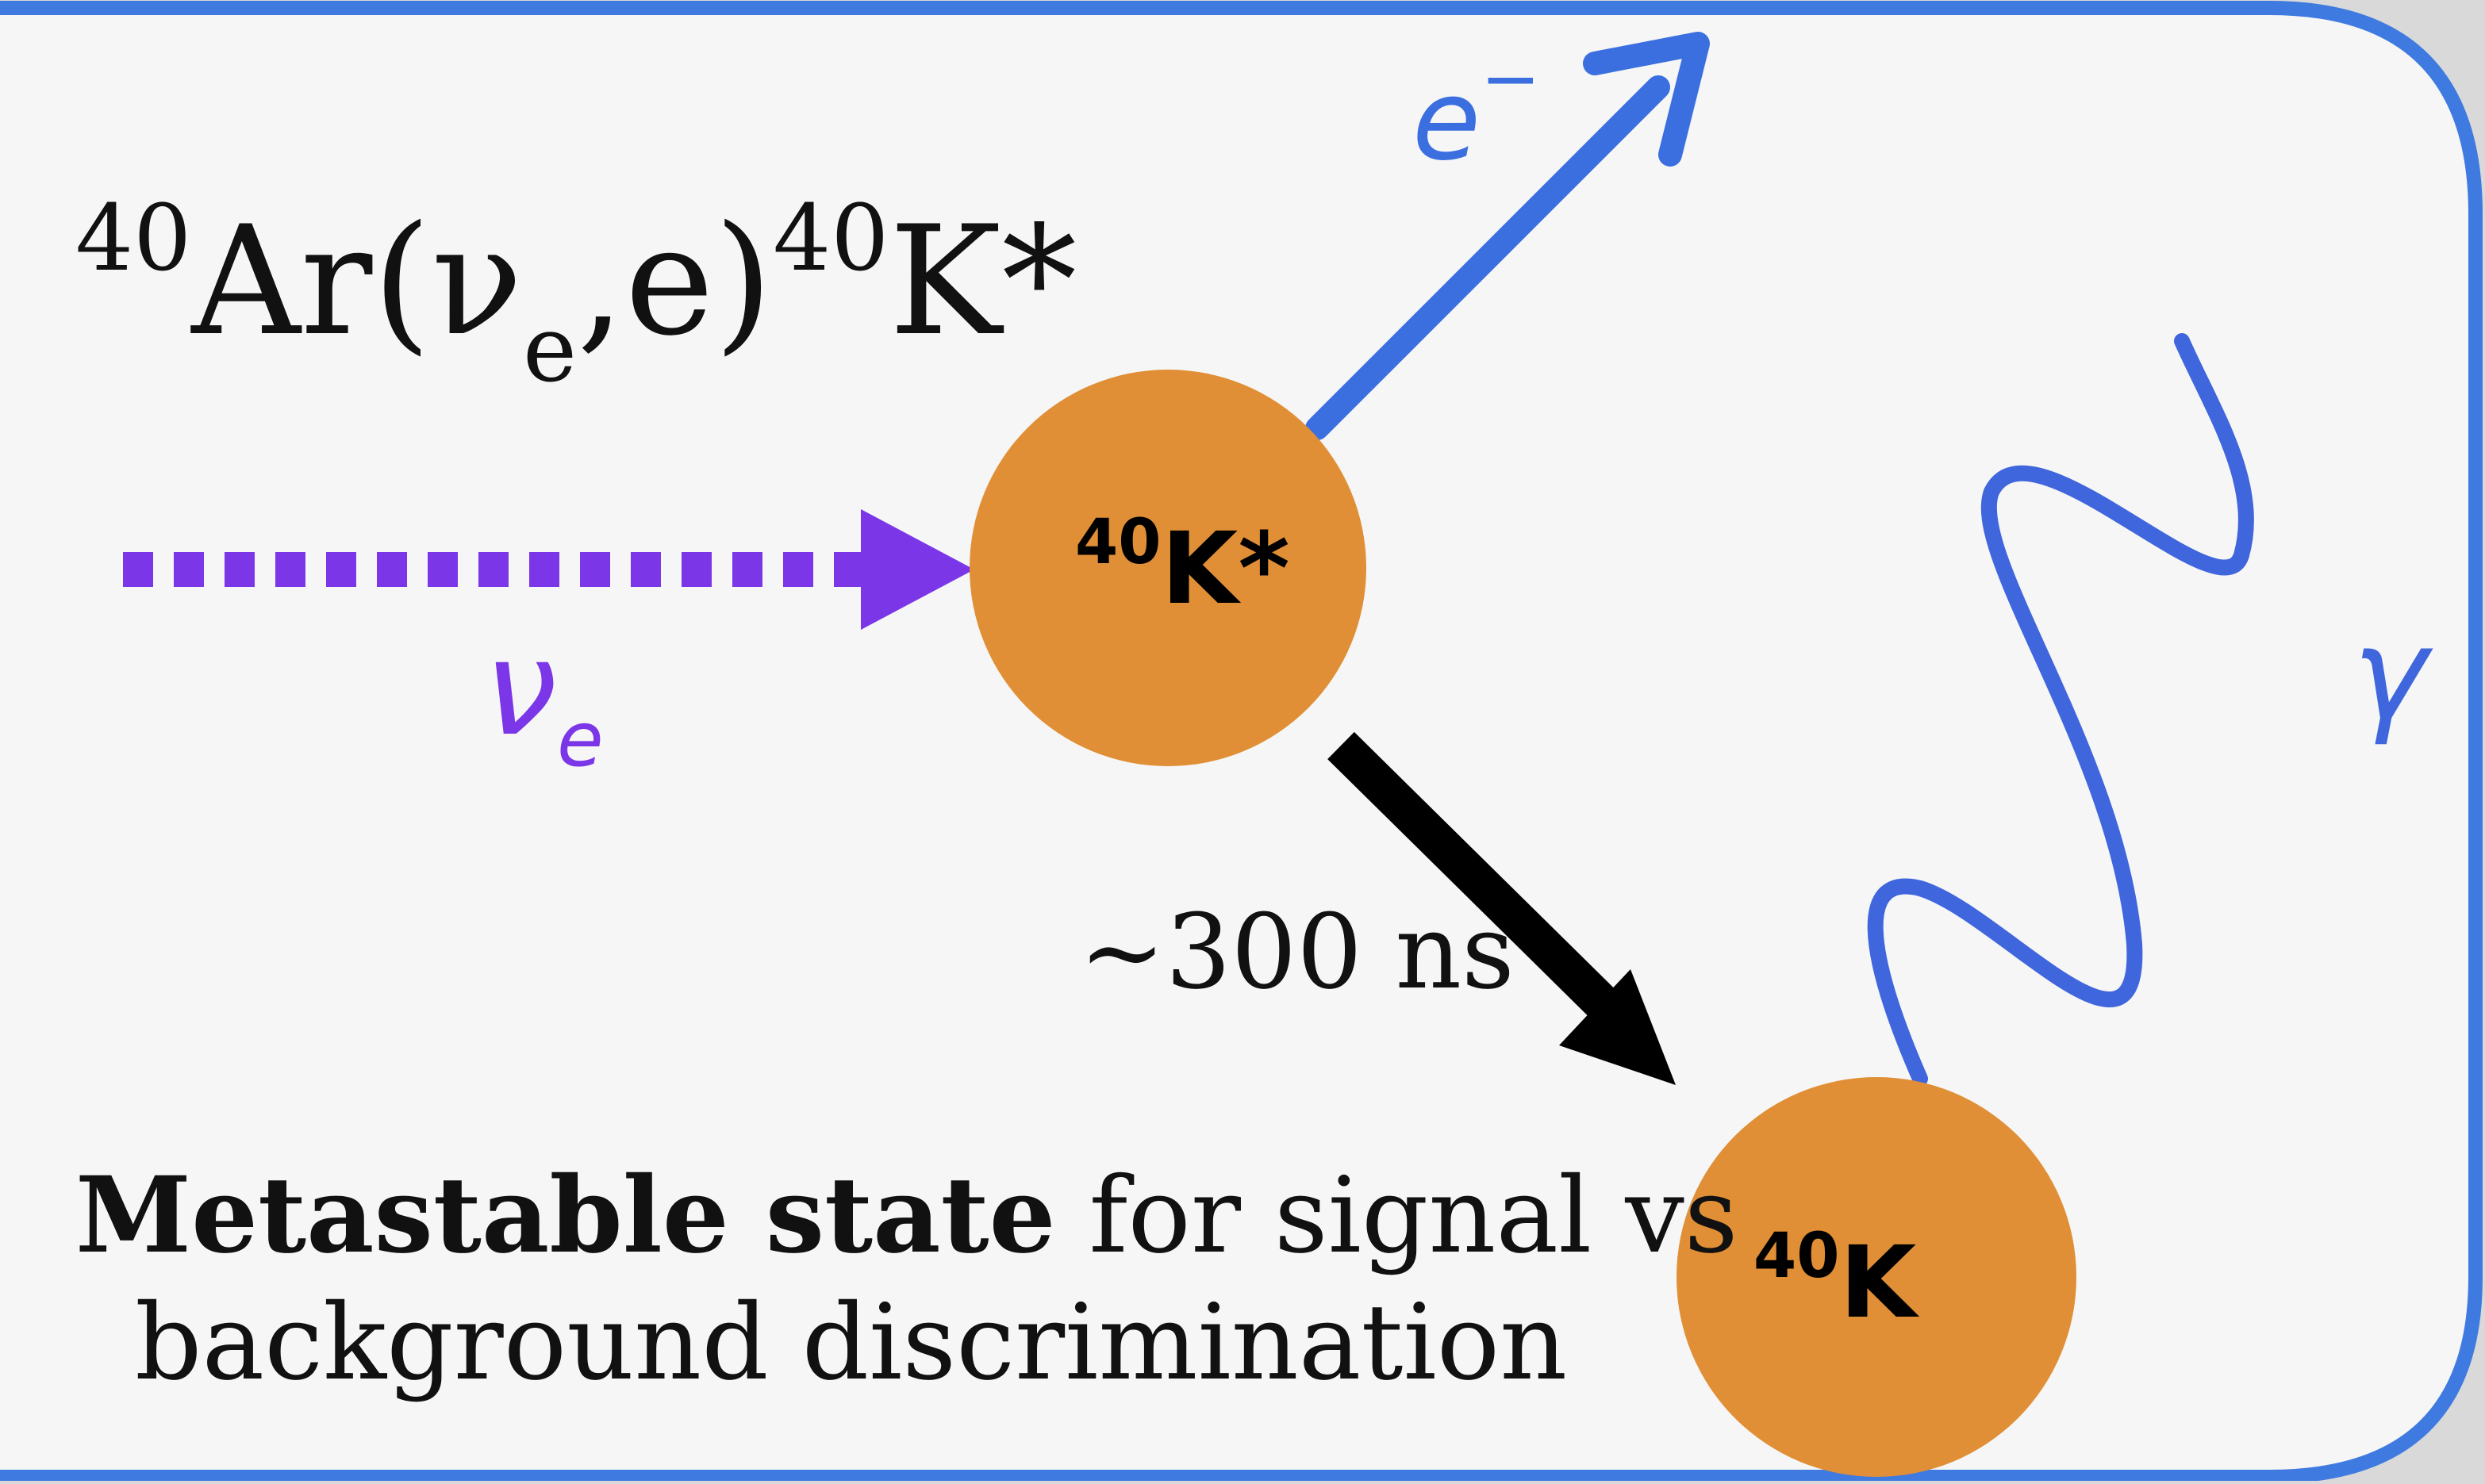  I want to click on electron-track, so click(1487, 257).